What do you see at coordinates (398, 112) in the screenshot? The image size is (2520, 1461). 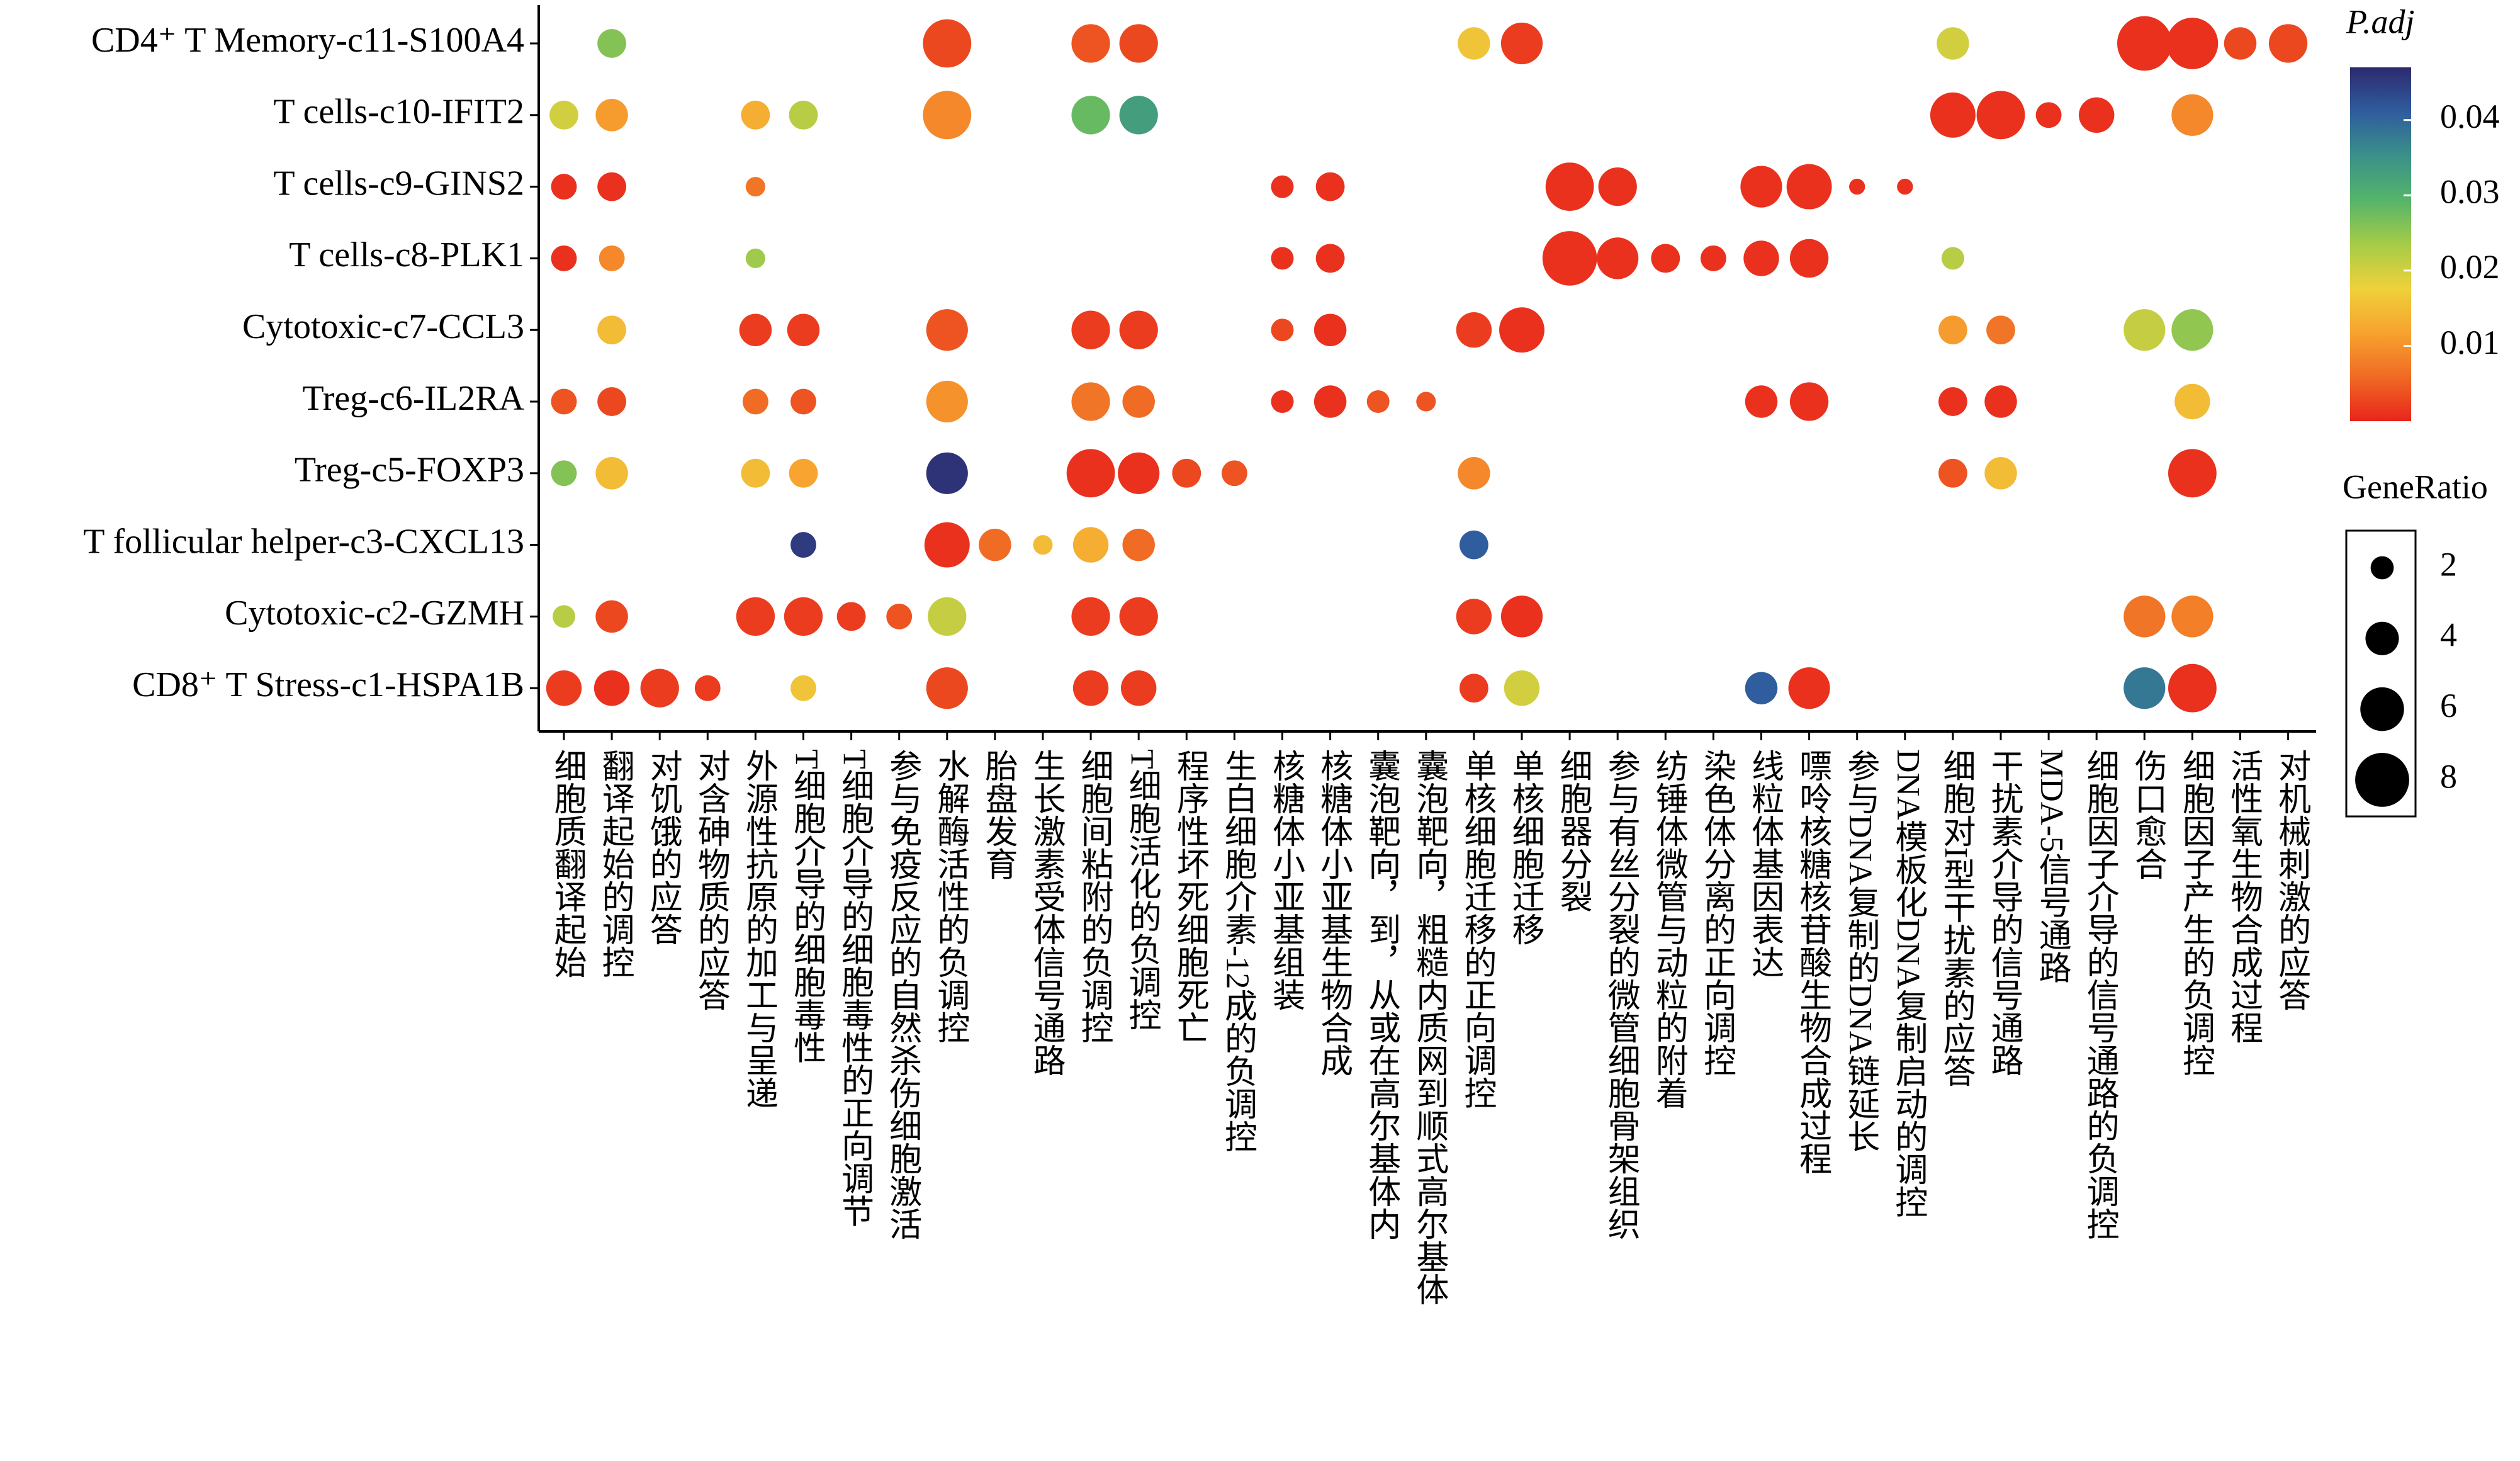 I see `y-tick-label: T cells-c10-IFIT2` at bounding box center [398, 112].